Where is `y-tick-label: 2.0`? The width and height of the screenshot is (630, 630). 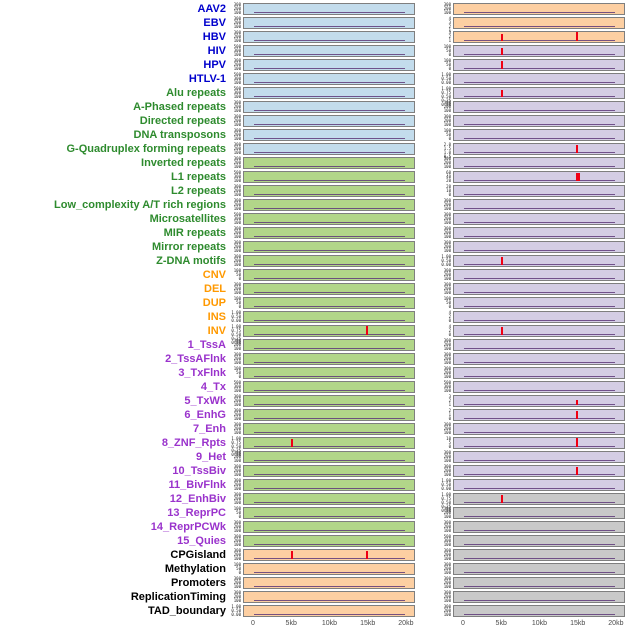
y-tick-label: 2.0 is located at coordinates (447, 144).